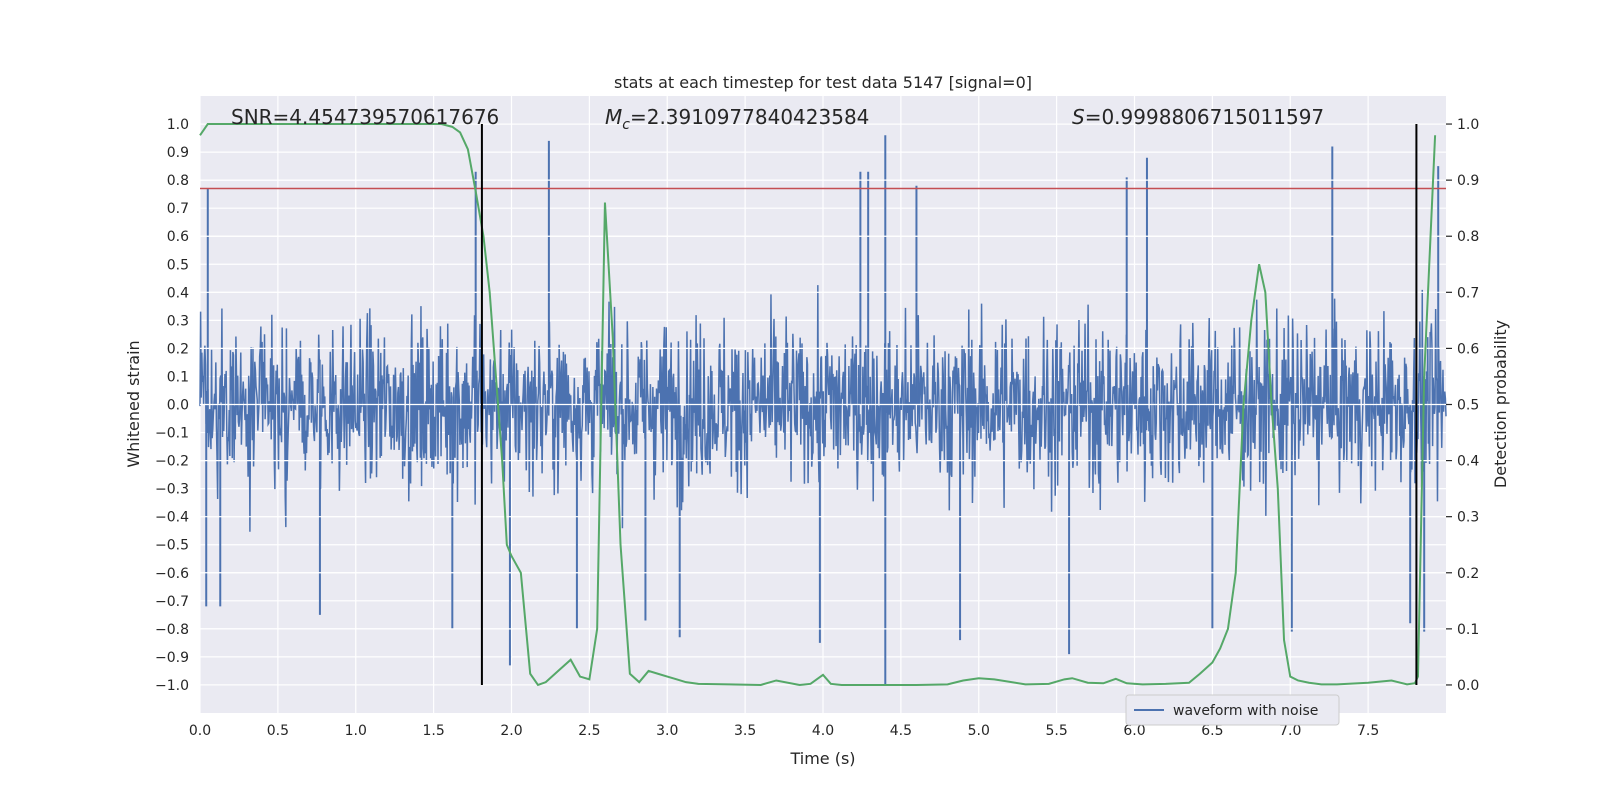 The width and height of the screenshot is (1600, 800). What do you see at coordinates (626, 125) in the screenshot?
I see `chirp-mass-subscript: c` at bounding box center [626, 125].